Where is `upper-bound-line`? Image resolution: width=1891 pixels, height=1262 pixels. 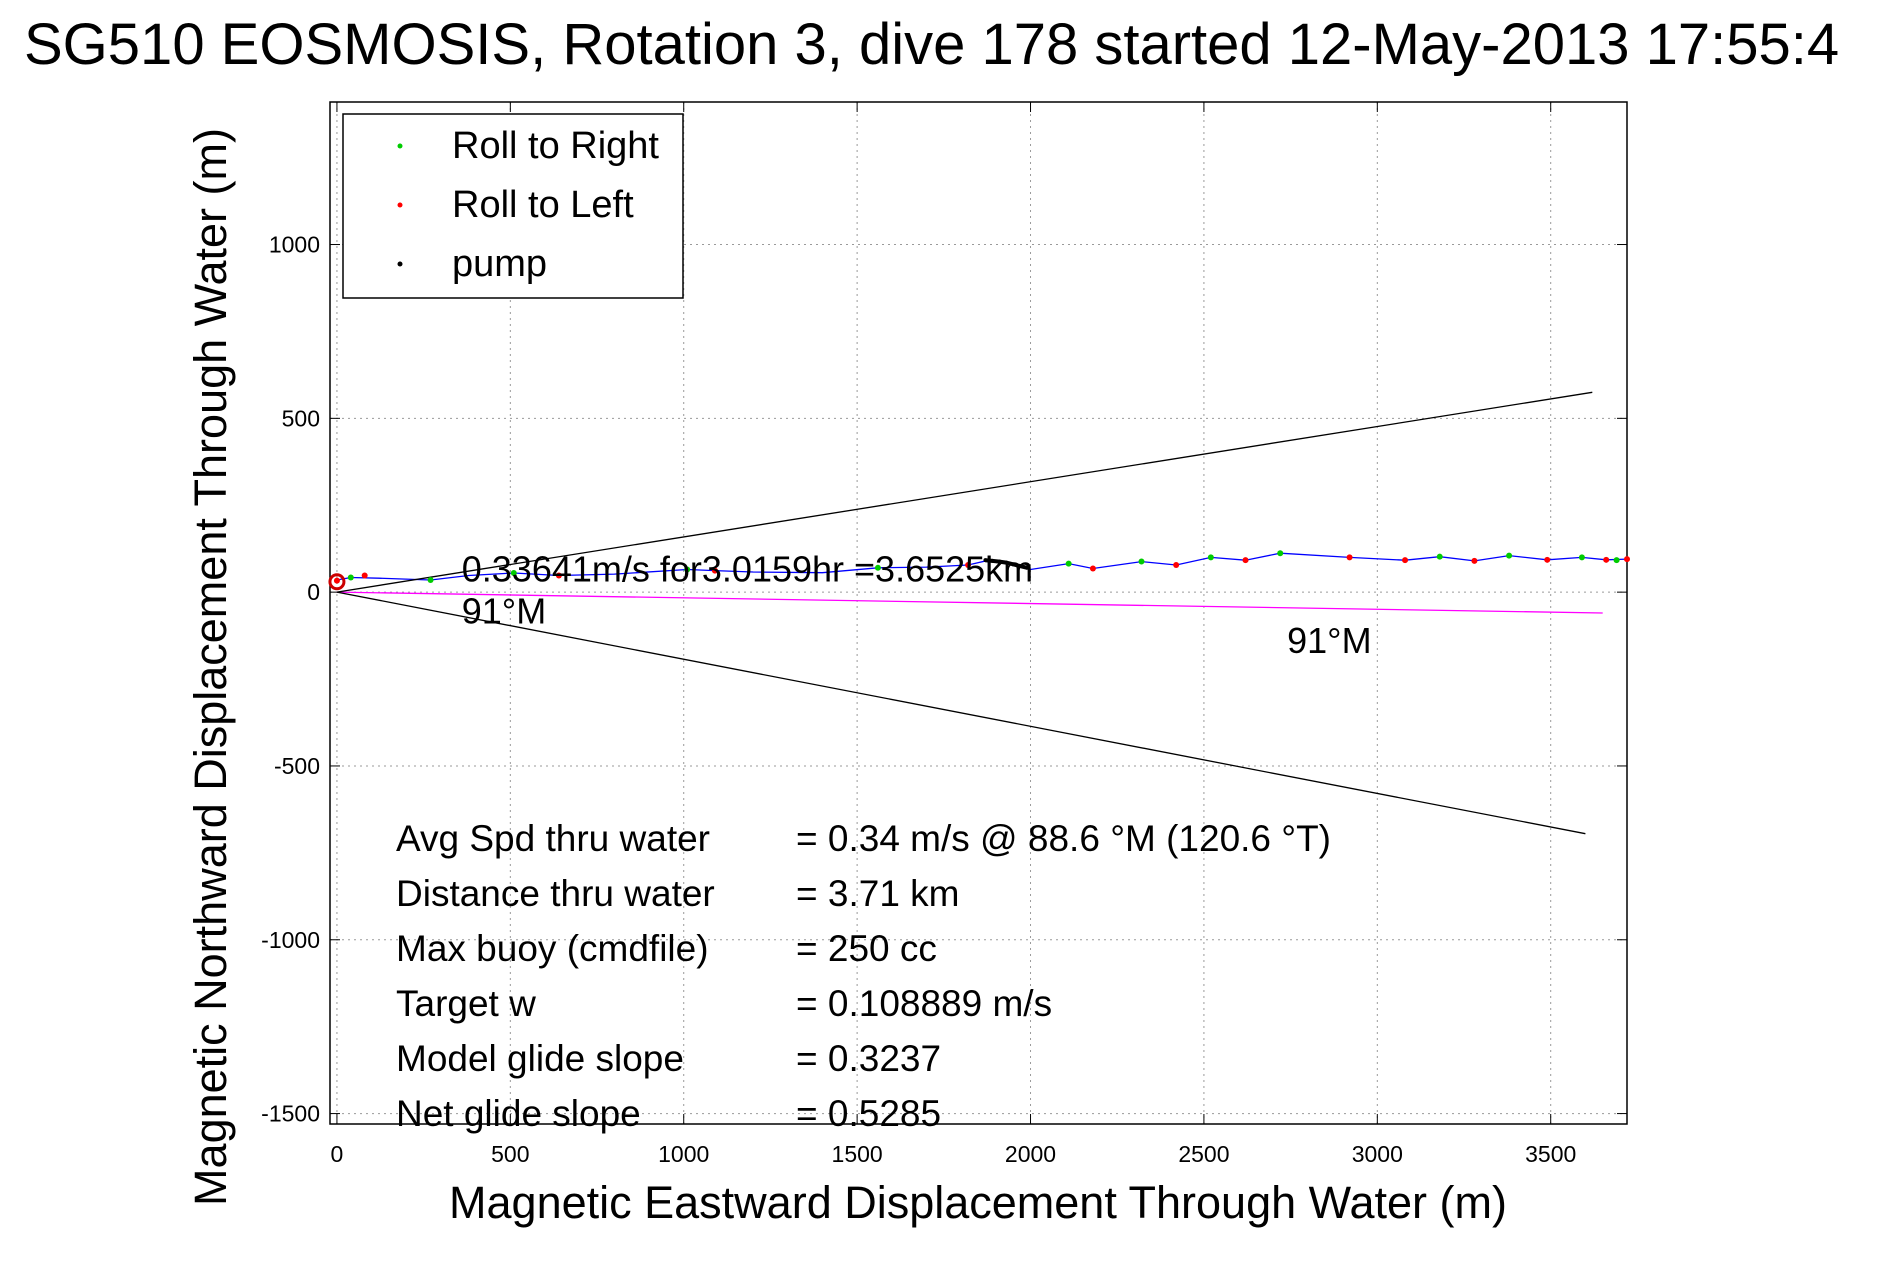 upper-bound-line is located at coordinates (964, 492).